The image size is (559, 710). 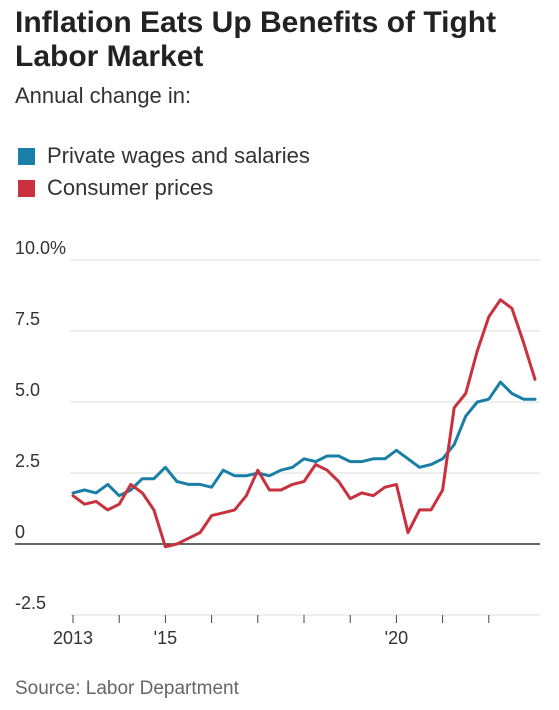 I want to click on x-tick-label: 2013, so click(x=73, y=638).